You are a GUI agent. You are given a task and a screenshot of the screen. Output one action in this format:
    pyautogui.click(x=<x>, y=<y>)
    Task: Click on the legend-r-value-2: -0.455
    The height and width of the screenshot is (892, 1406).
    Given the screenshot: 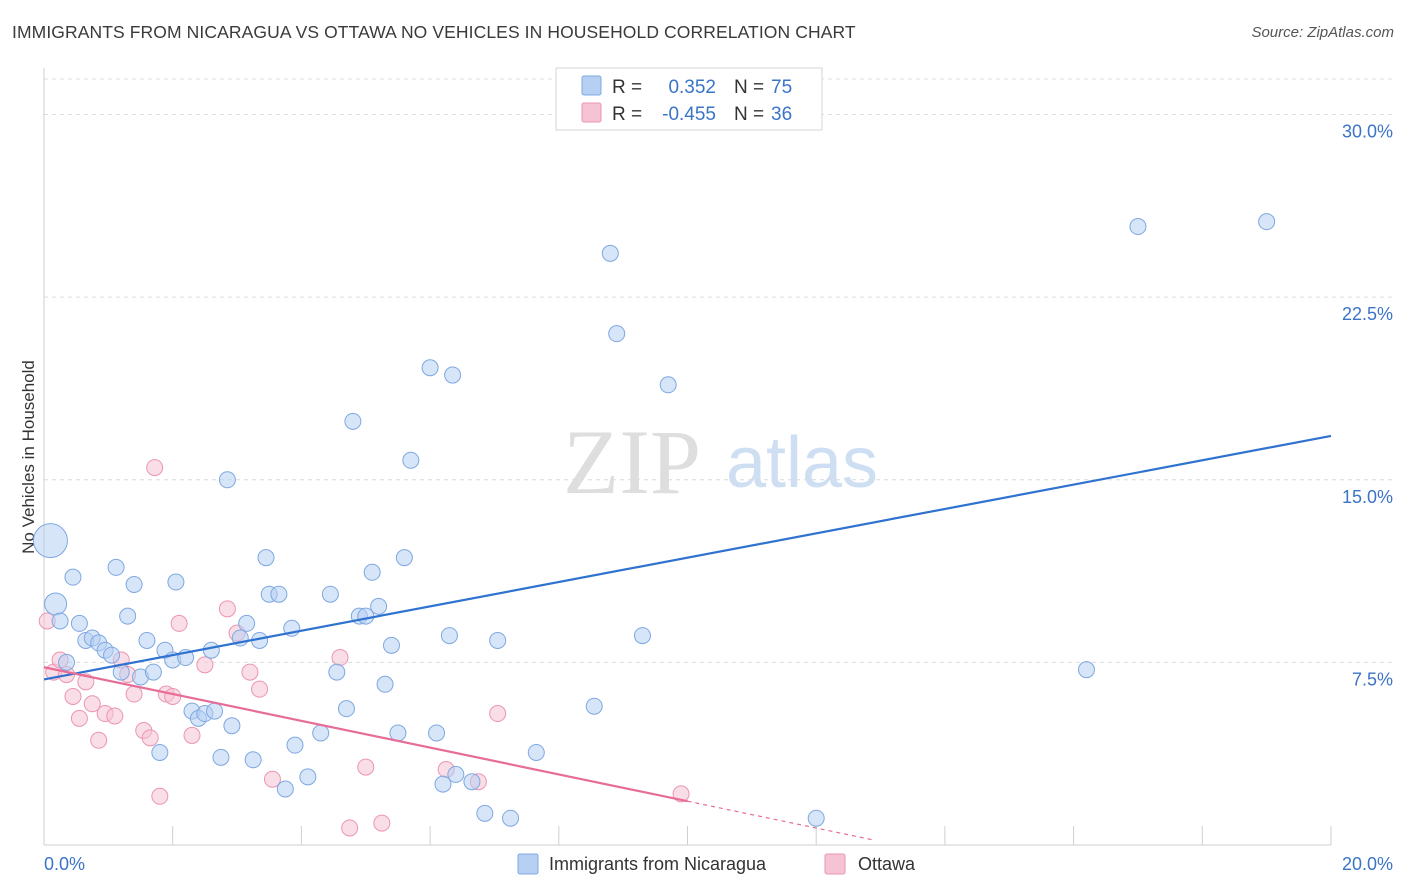 What is the action you would take?
    pyautogui.click(x=689, y=114)
    